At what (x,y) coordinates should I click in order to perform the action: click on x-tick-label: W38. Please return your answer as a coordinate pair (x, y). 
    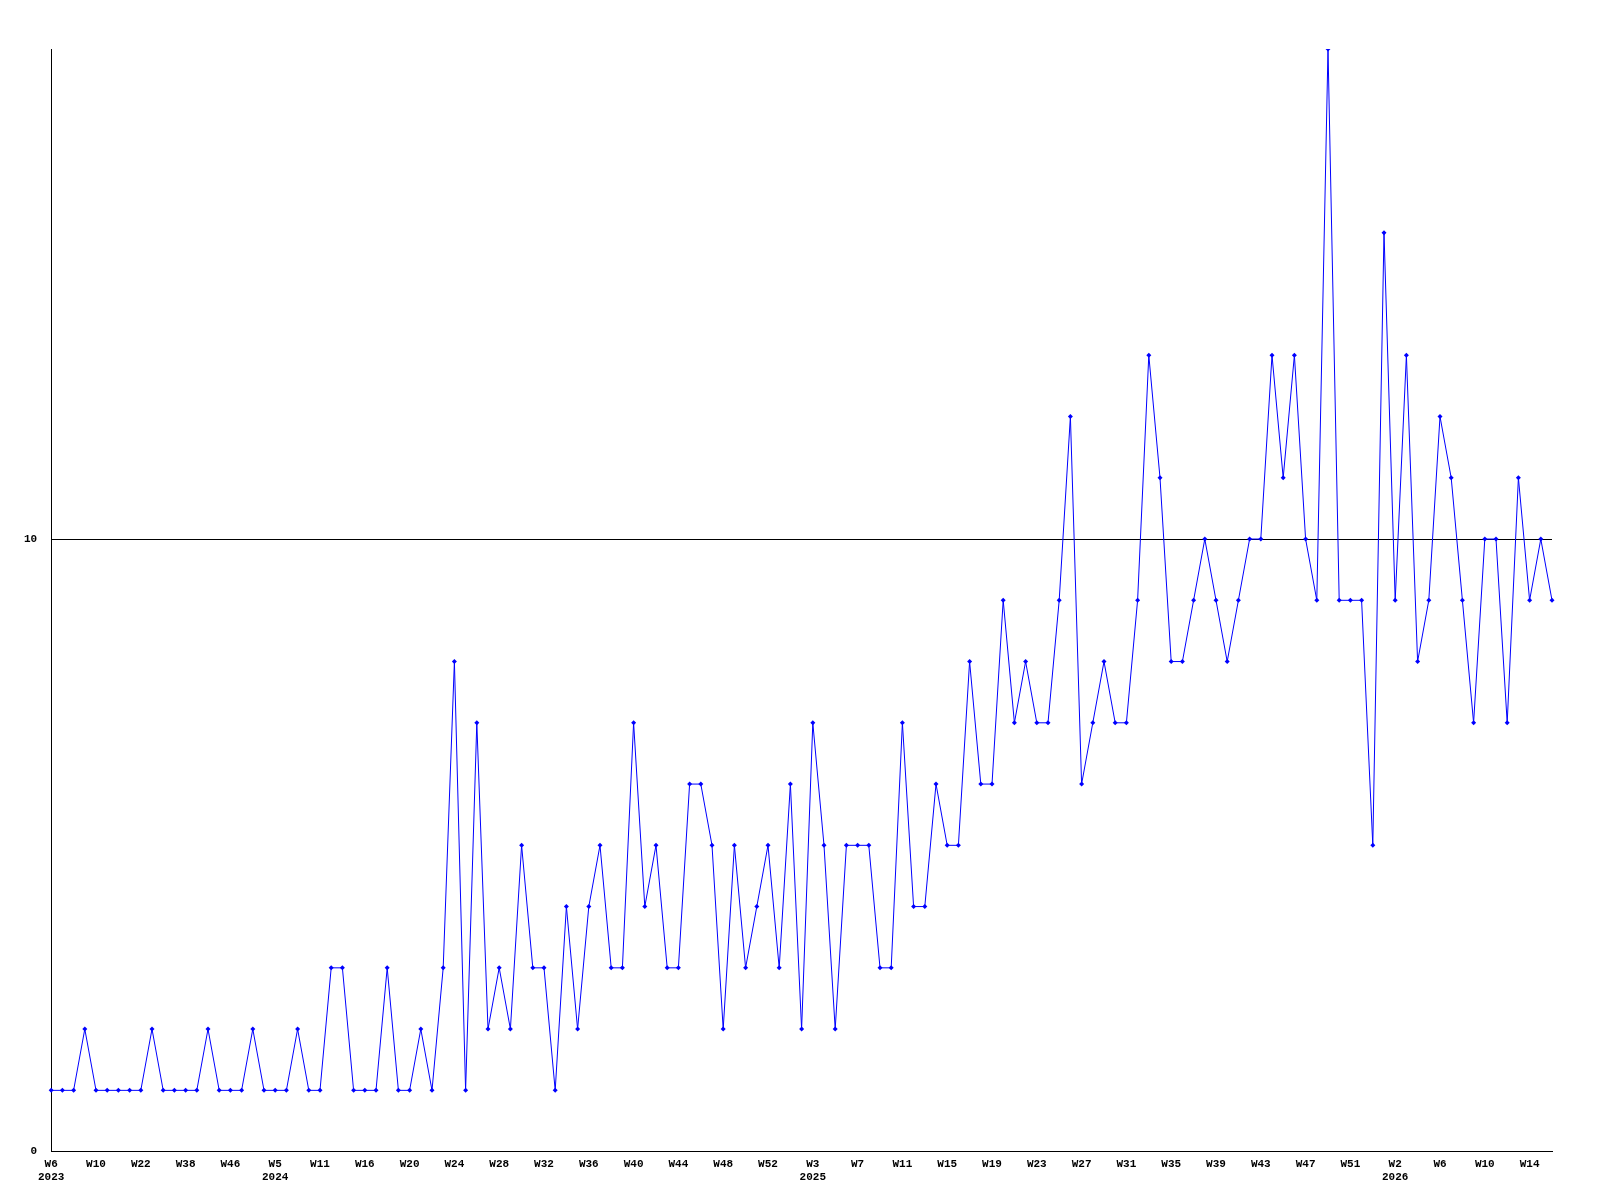
    Looking at the image, I should click on (185, 1163).